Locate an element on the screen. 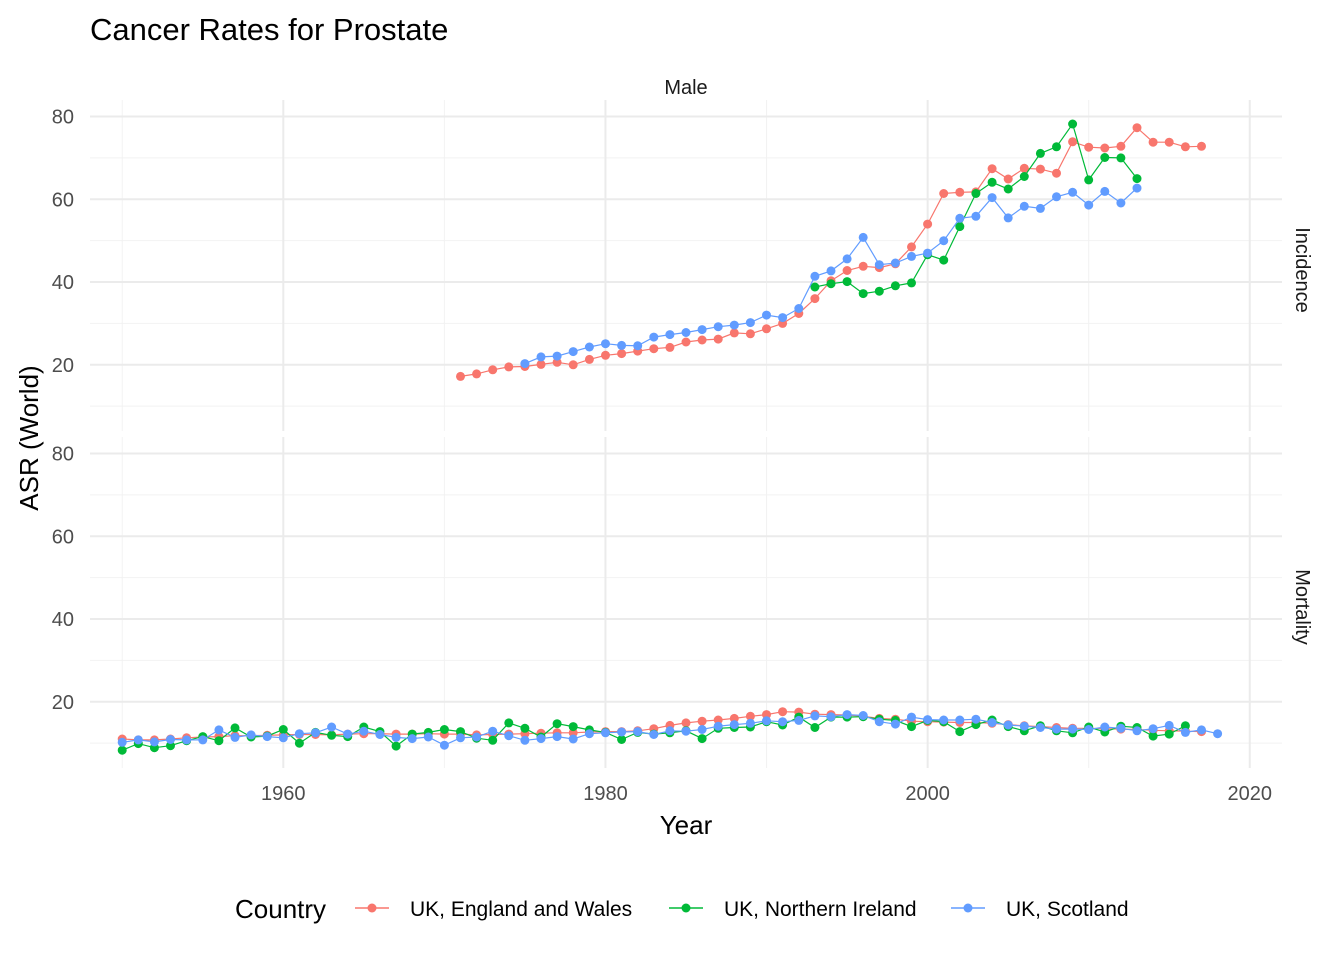 The width and height of the screenshot is (1344, 960). strip-mortality: Mortality is located at coordinates (1302, 607).